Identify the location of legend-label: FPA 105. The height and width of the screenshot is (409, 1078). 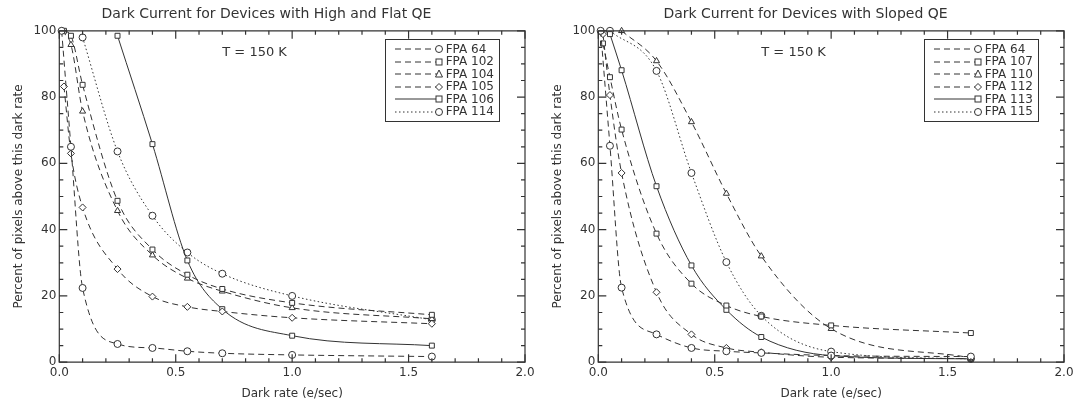
(469, 86).